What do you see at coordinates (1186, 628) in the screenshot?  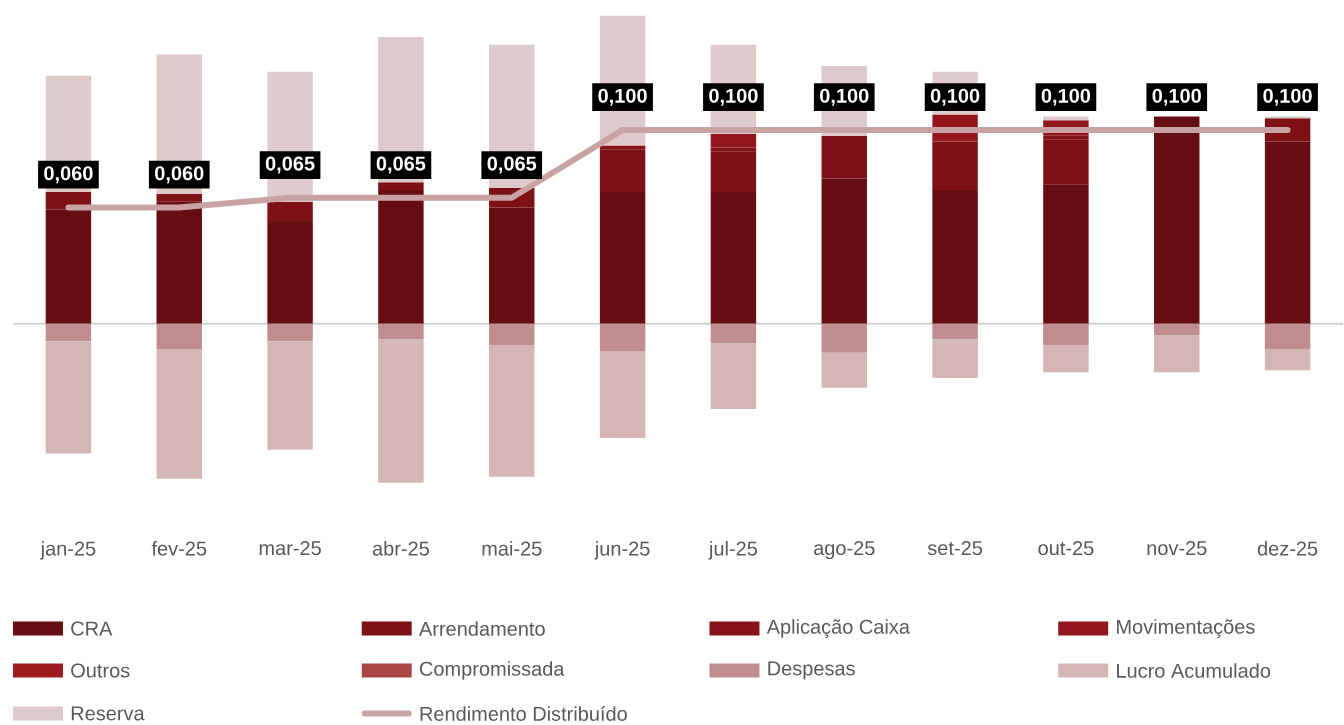 I see `legend-label: Movimentações` at bounding box center [1186, 628].